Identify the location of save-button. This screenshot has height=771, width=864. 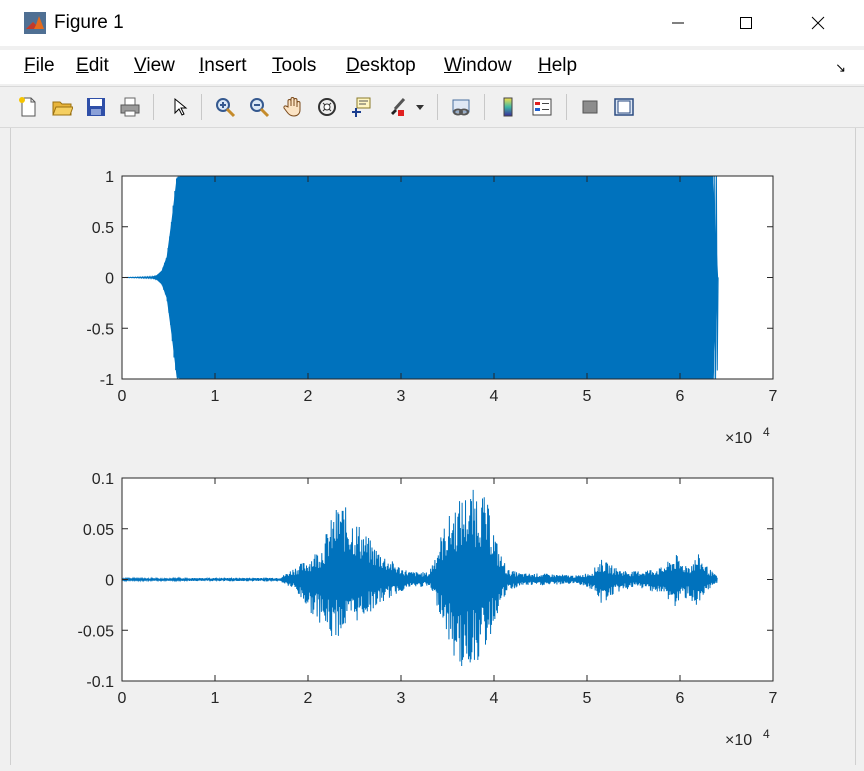
(96, 107).